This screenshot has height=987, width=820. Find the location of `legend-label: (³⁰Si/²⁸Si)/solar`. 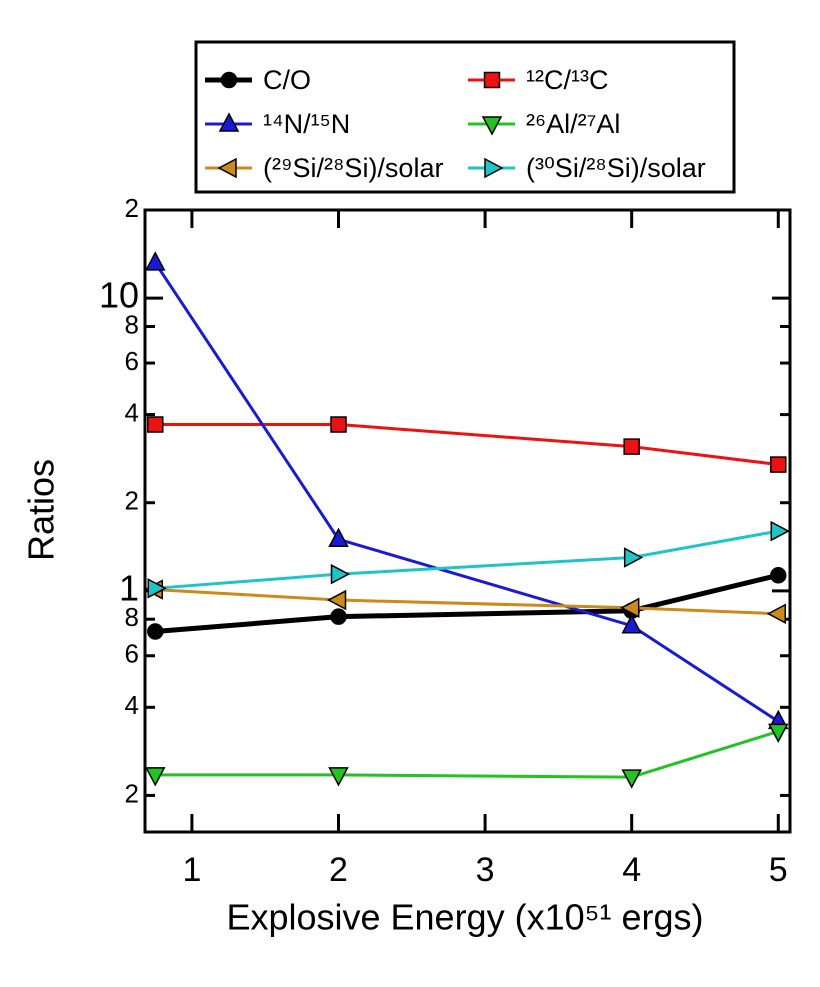

legend-label: (³⁰Si/²⁸Si)/solar is located at coordinates (616, 168).